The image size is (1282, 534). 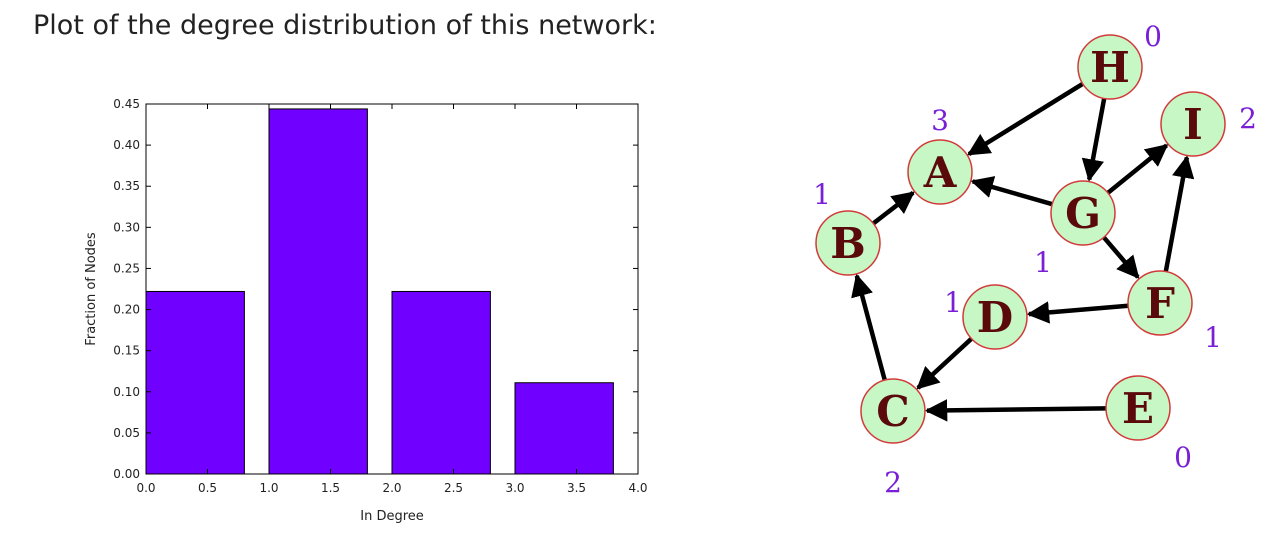 What do you see at coordinates (1213, 337) in the screenshot?
I see `degree-label-F: 1` at bounding box center [1213, 337].